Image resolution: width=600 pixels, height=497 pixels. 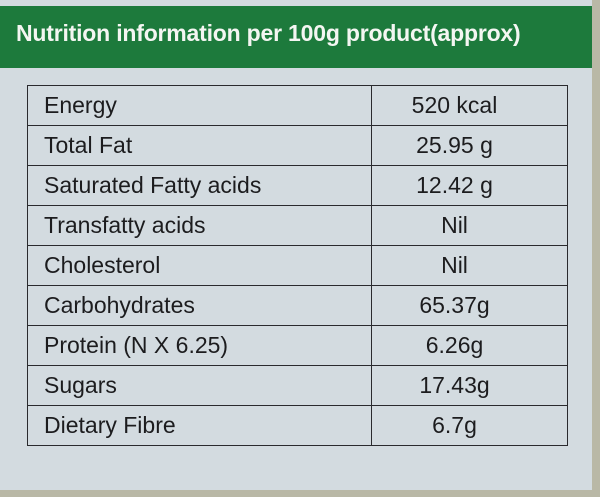 I want to click on nutrient-name: Transfatty acids, so click(x=199, y=225).